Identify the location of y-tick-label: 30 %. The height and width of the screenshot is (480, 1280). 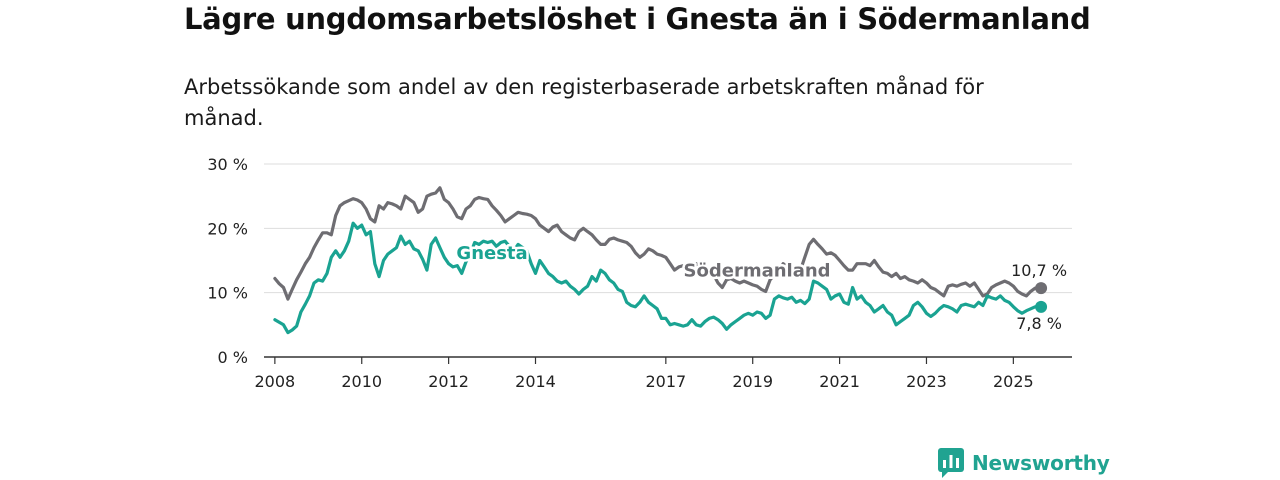
(227, 164).